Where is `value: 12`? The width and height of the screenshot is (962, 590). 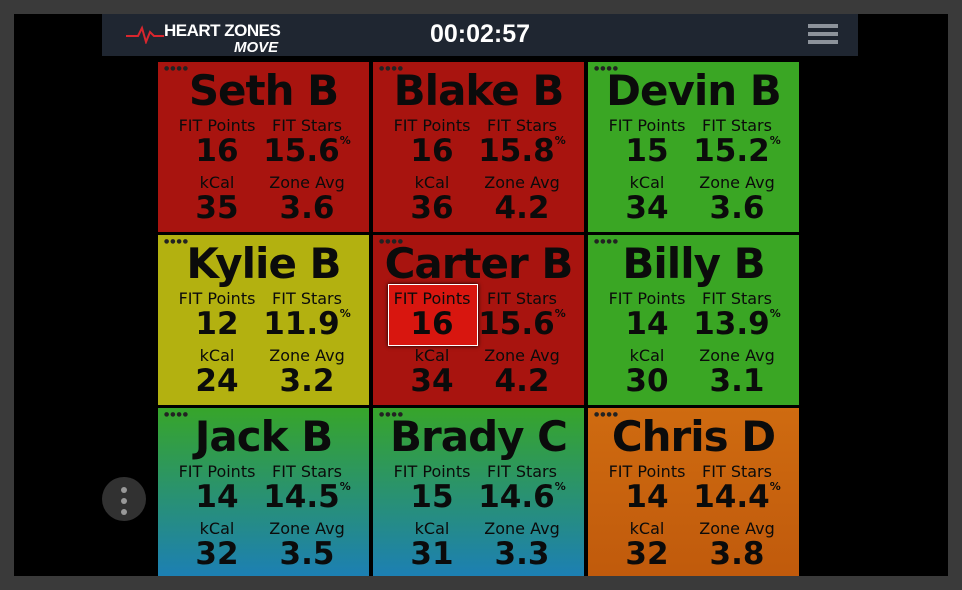
value: 12 is located at coordinates (217, 324).